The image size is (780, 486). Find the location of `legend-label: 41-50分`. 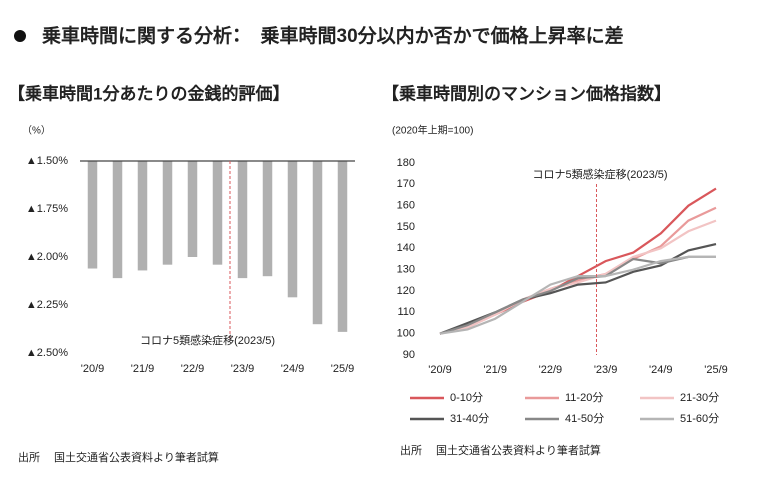

legend-label: 41-50分 is located at coordinates (584, 418).